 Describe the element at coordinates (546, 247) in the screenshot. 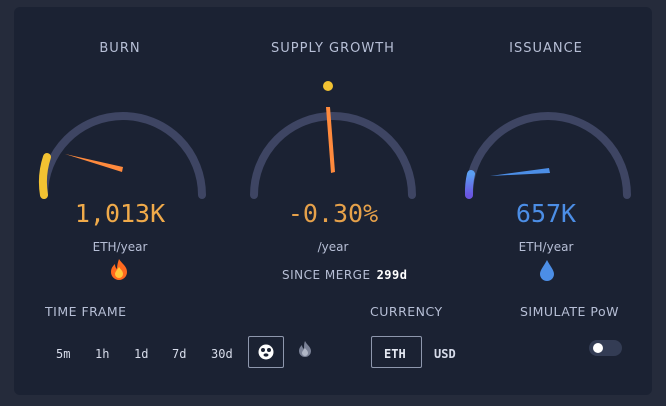

I see `issuance-unit: ETH/year` at that location.